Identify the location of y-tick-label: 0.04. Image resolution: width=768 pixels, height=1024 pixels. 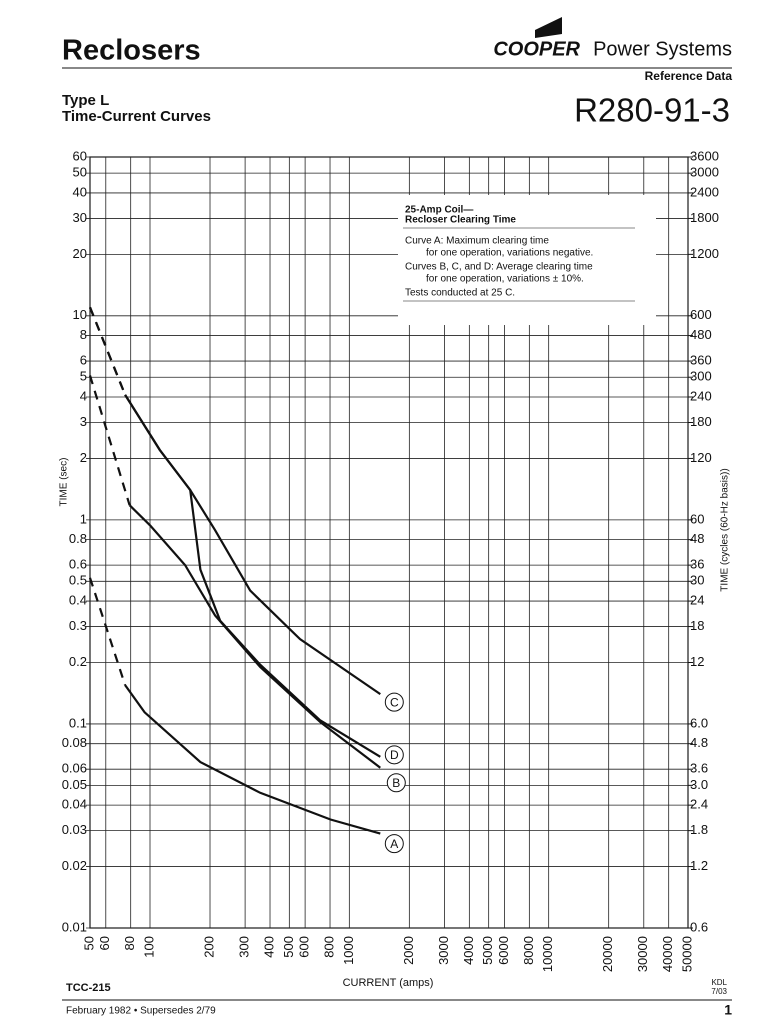
(74, 804).